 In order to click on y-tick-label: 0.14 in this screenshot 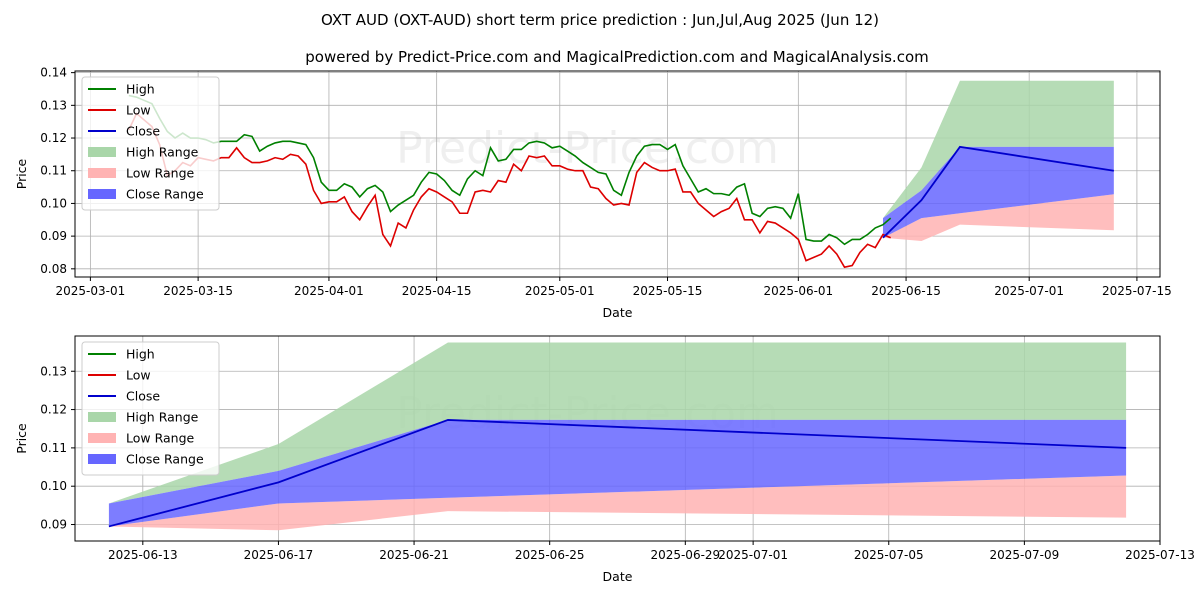, I will do `click(53, 73)`.